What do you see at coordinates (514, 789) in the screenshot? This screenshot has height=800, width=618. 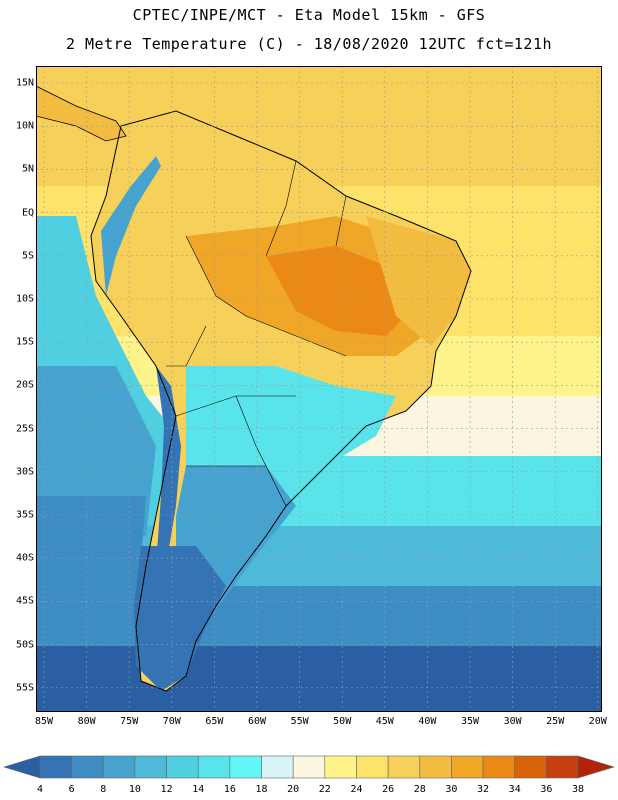 I see `colorbar-tick-label: 34` at bounding box center [514, 789].